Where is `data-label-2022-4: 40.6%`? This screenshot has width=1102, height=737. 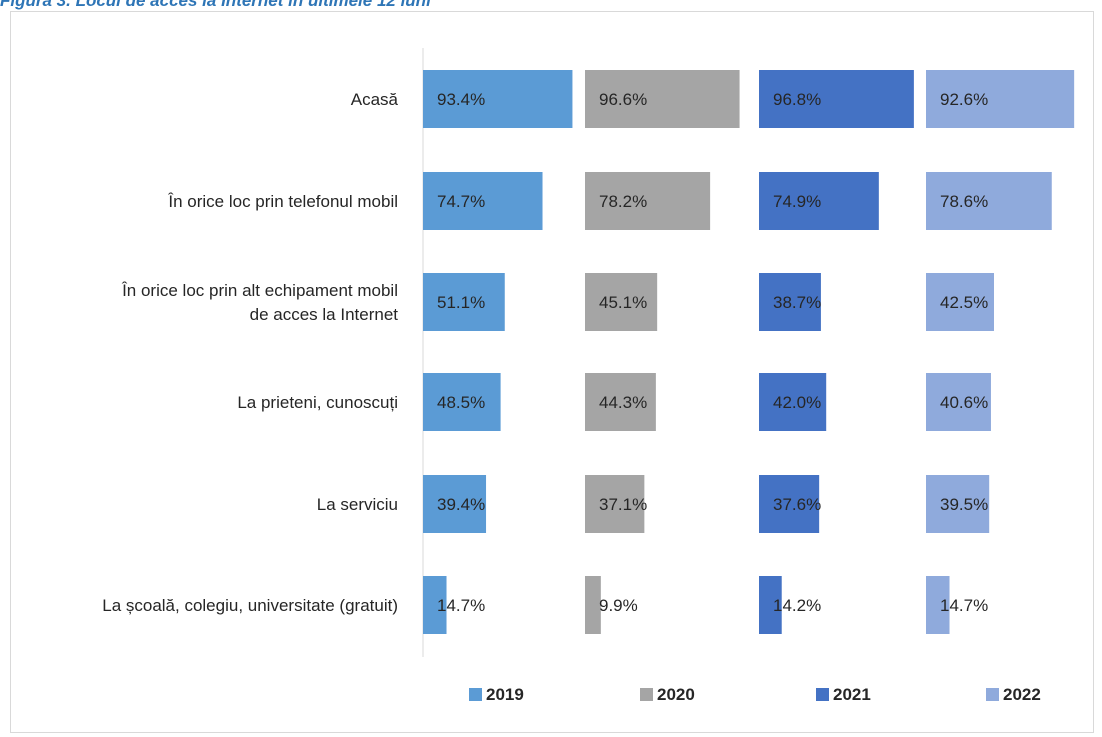
data-label-2022-4: 40.6% is located at coordinates (964, 402).